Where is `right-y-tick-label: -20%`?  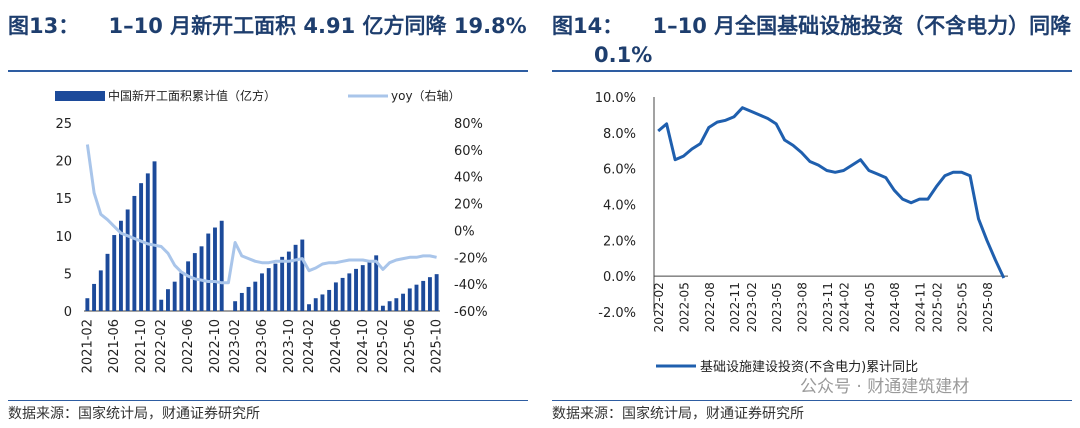 right-y-tick-label: -20% is located at coordinates (471, 258).